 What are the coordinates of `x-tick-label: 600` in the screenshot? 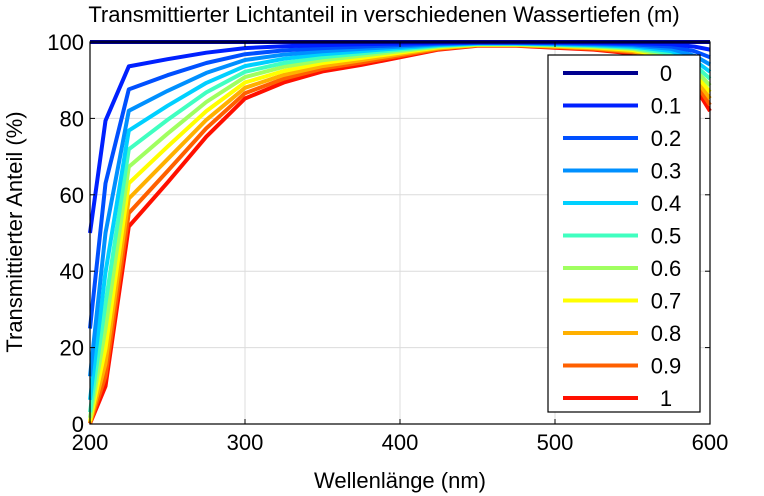 It's located at (710, 442).